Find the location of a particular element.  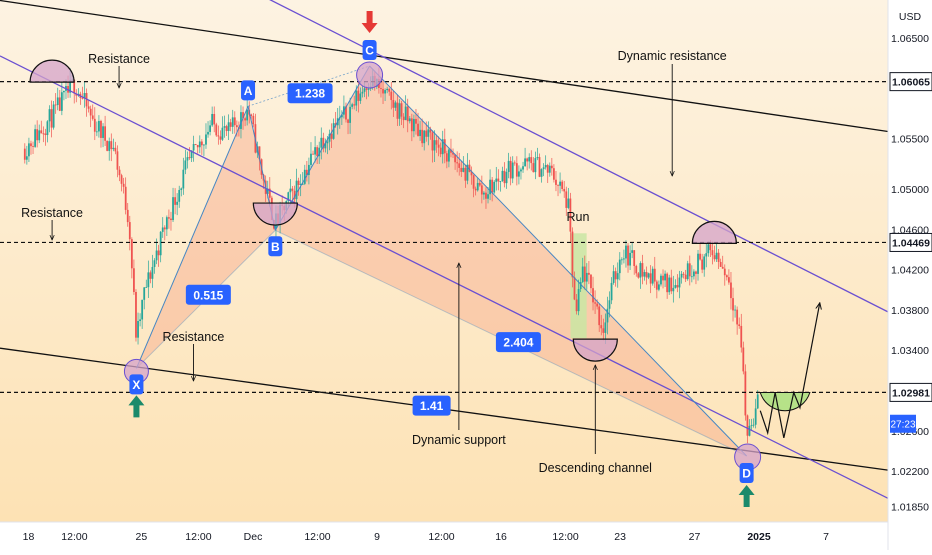

ratio-badge: 1.41 is located at coordinates (431, 405).